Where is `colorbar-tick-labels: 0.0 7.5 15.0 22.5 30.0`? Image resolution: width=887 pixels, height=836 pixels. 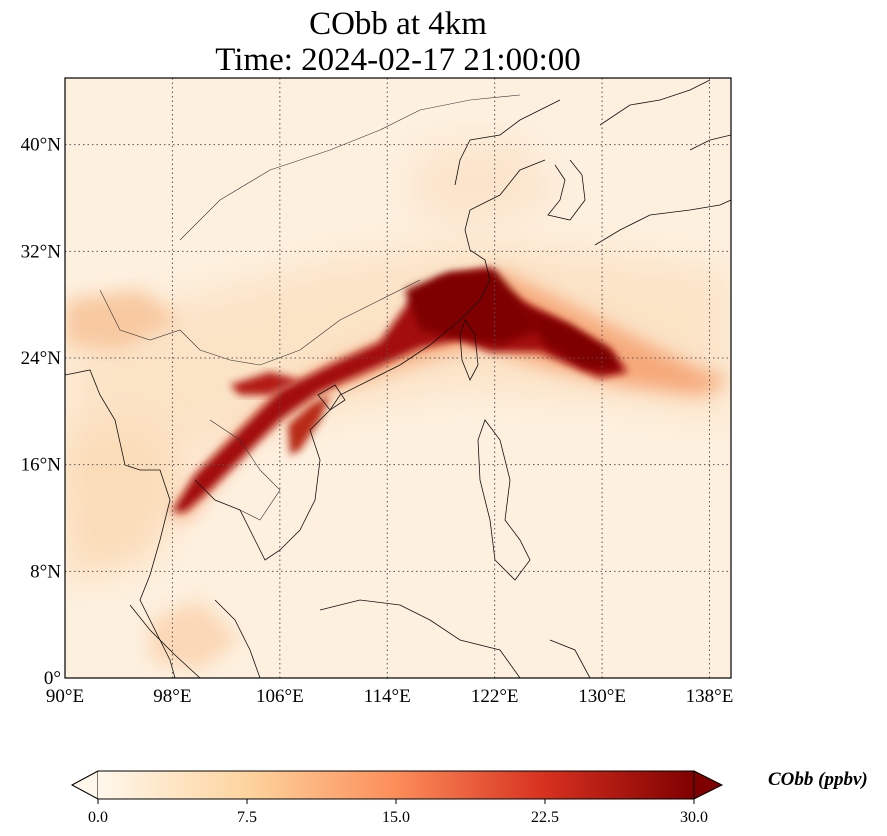
colorbar-tick-labels: 0.0 7.5 15.0 22.5 30.0 is located at coordinates (398, 812).